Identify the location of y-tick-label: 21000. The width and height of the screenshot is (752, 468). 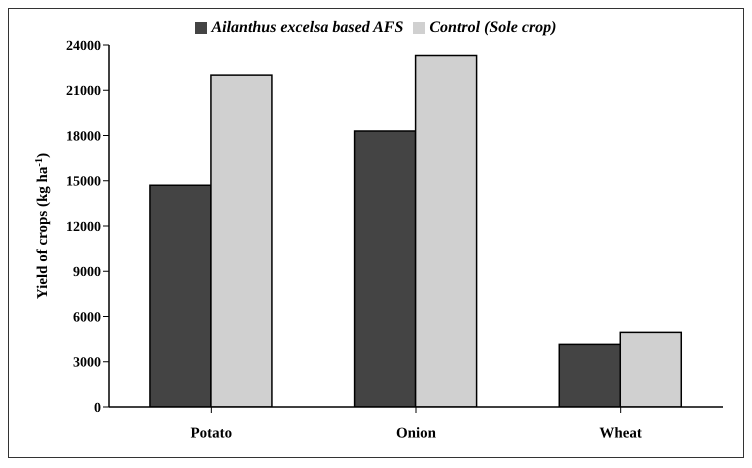
(83, 92).